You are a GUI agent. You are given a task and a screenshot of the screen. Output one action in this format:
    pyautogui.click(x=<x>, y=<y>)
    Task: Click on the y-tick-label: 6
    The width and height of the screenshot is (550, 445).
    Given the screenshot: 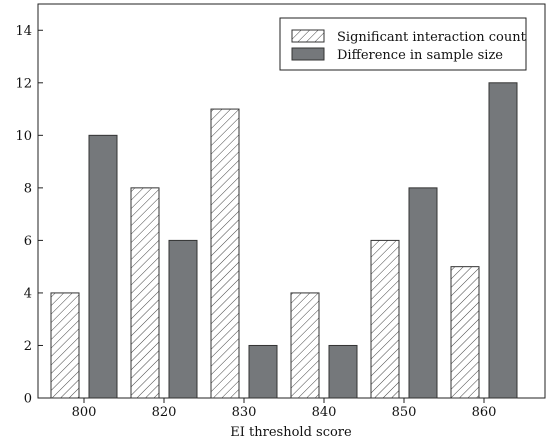 What is the action you would take?
    pyautogui.click(x=28, y=241)
    